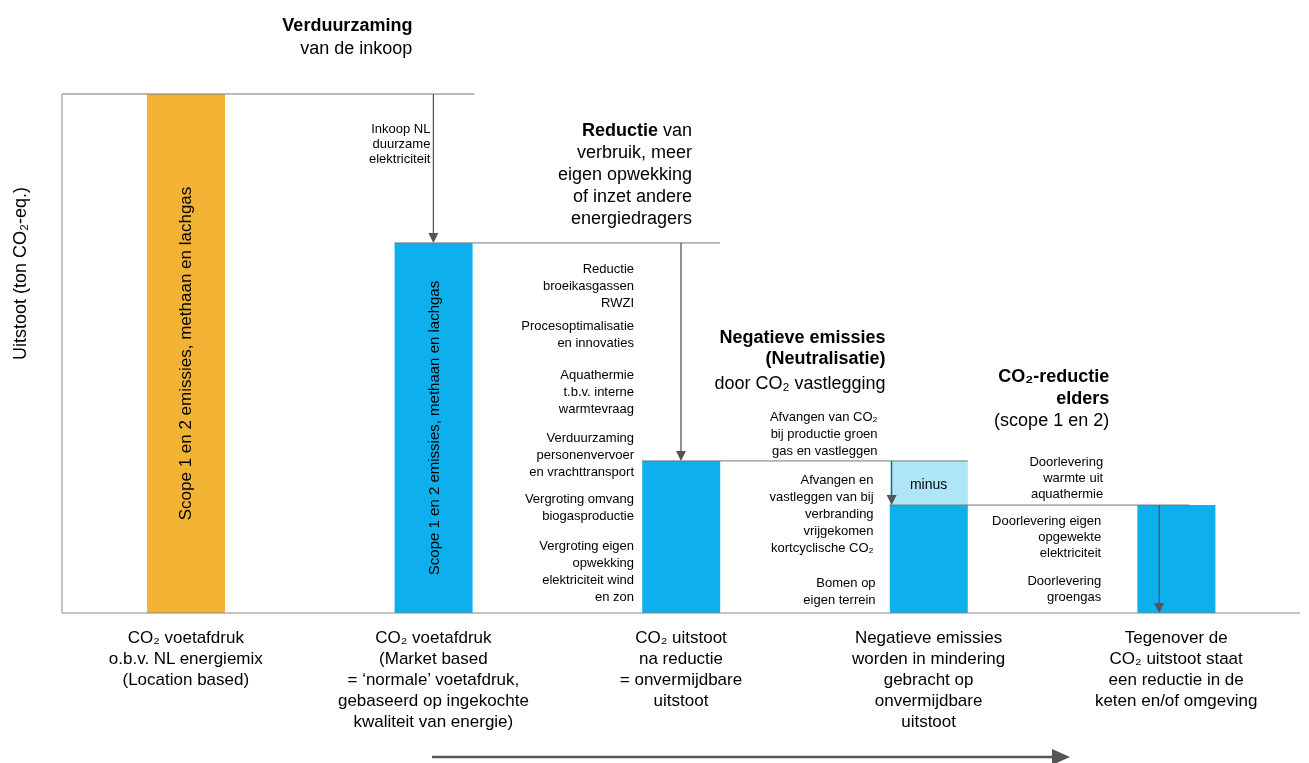  Describe the element at coordinates (802, 348) in the screenshot. I see `annotation: Negatieve emissies (Neutralisatie)` at that location.